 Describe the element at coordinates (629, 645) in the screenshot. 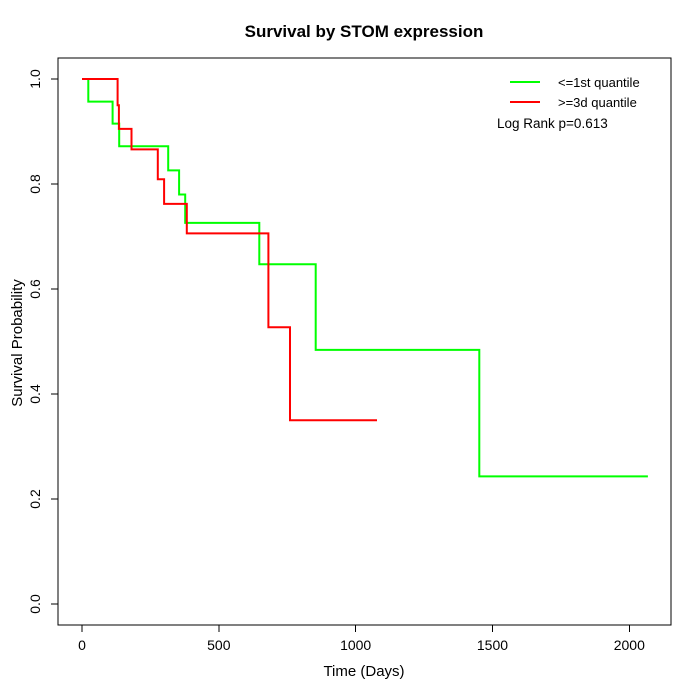

I see `x-tick-label: 2000` at that location.